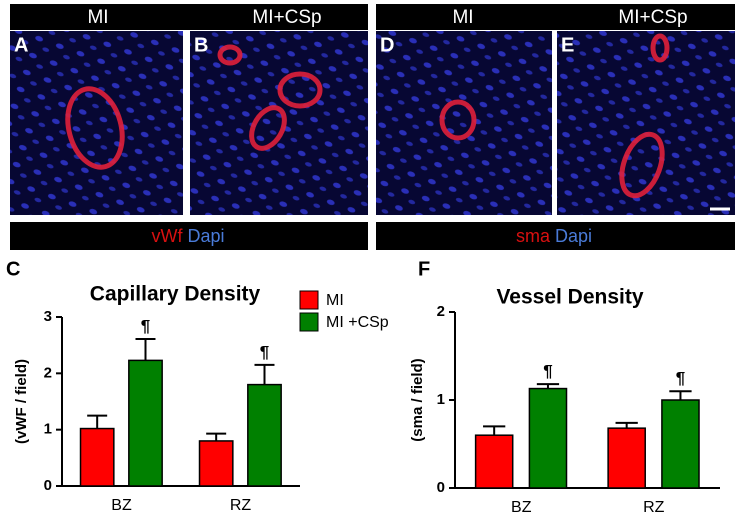 Image resolution: width=743 pixels, height=517 pixels. I want to click on panel-letter: C, so click(13, 269).